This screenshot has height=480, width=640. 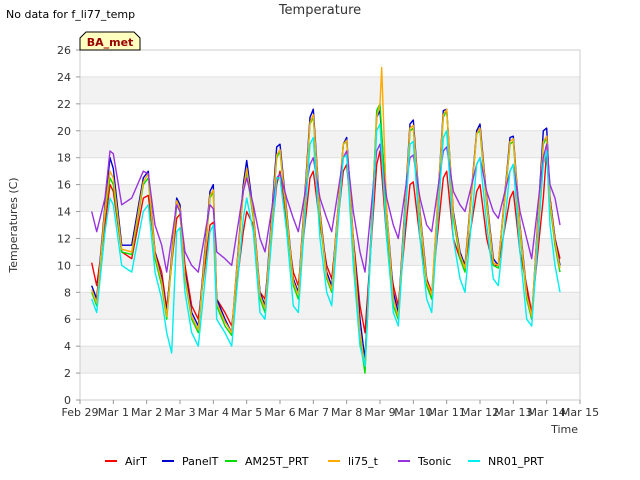 What do you see at coordinates (71, 14) in the screenshot?
I see `no-data-note: No data for f_li77_temp` at bounding box center [71, 14].